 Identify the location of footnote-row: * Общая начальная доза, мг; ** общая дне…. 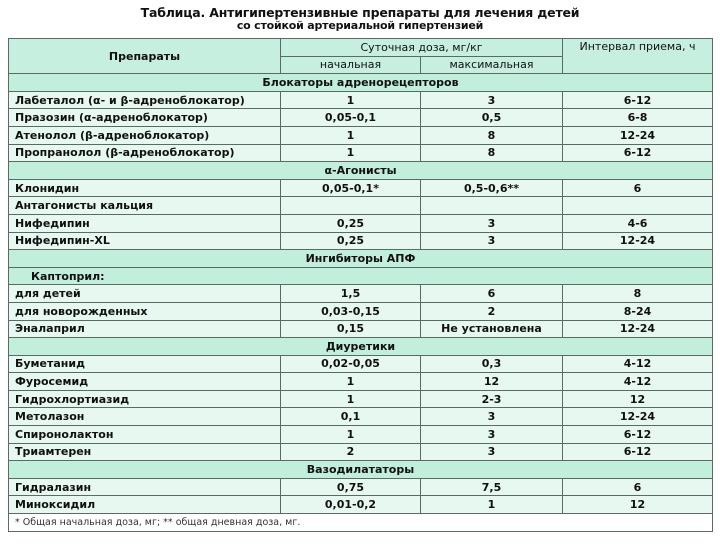
(360, 522).